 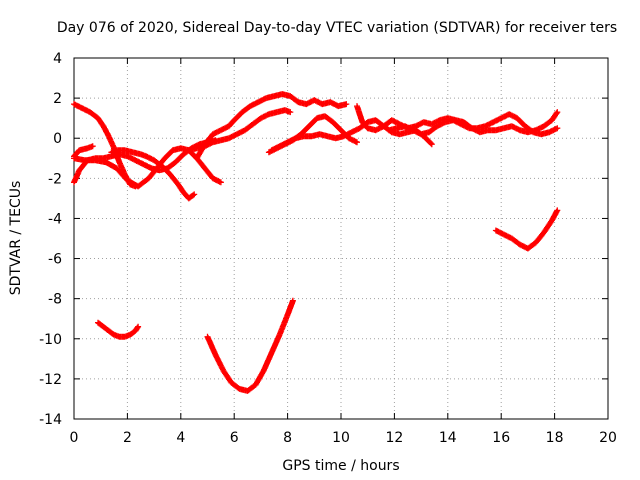 What do you see at coordinates (55, 219) in the screenshot?
I see `y-tick-label: -4` at bounding box center [55, 219].